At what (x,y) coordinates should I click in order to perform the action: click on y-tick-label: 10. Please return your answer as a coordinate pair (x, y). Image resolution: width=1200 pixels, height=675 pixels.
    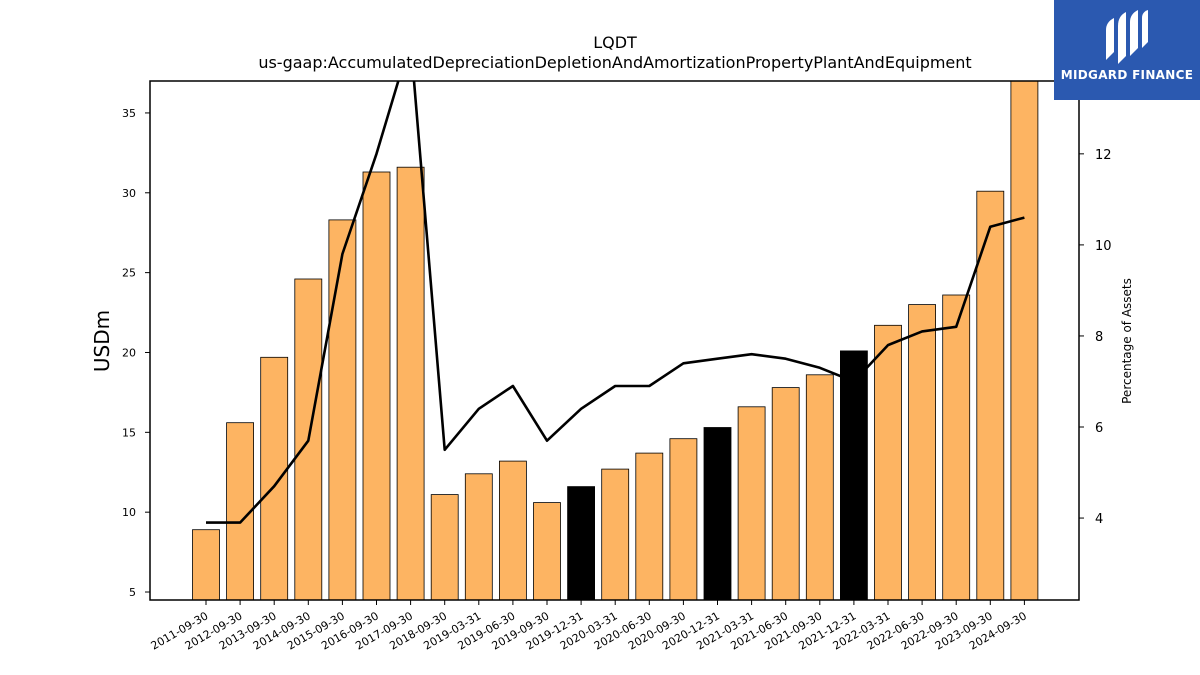
    Looking at the image, I should click on (129, 512).